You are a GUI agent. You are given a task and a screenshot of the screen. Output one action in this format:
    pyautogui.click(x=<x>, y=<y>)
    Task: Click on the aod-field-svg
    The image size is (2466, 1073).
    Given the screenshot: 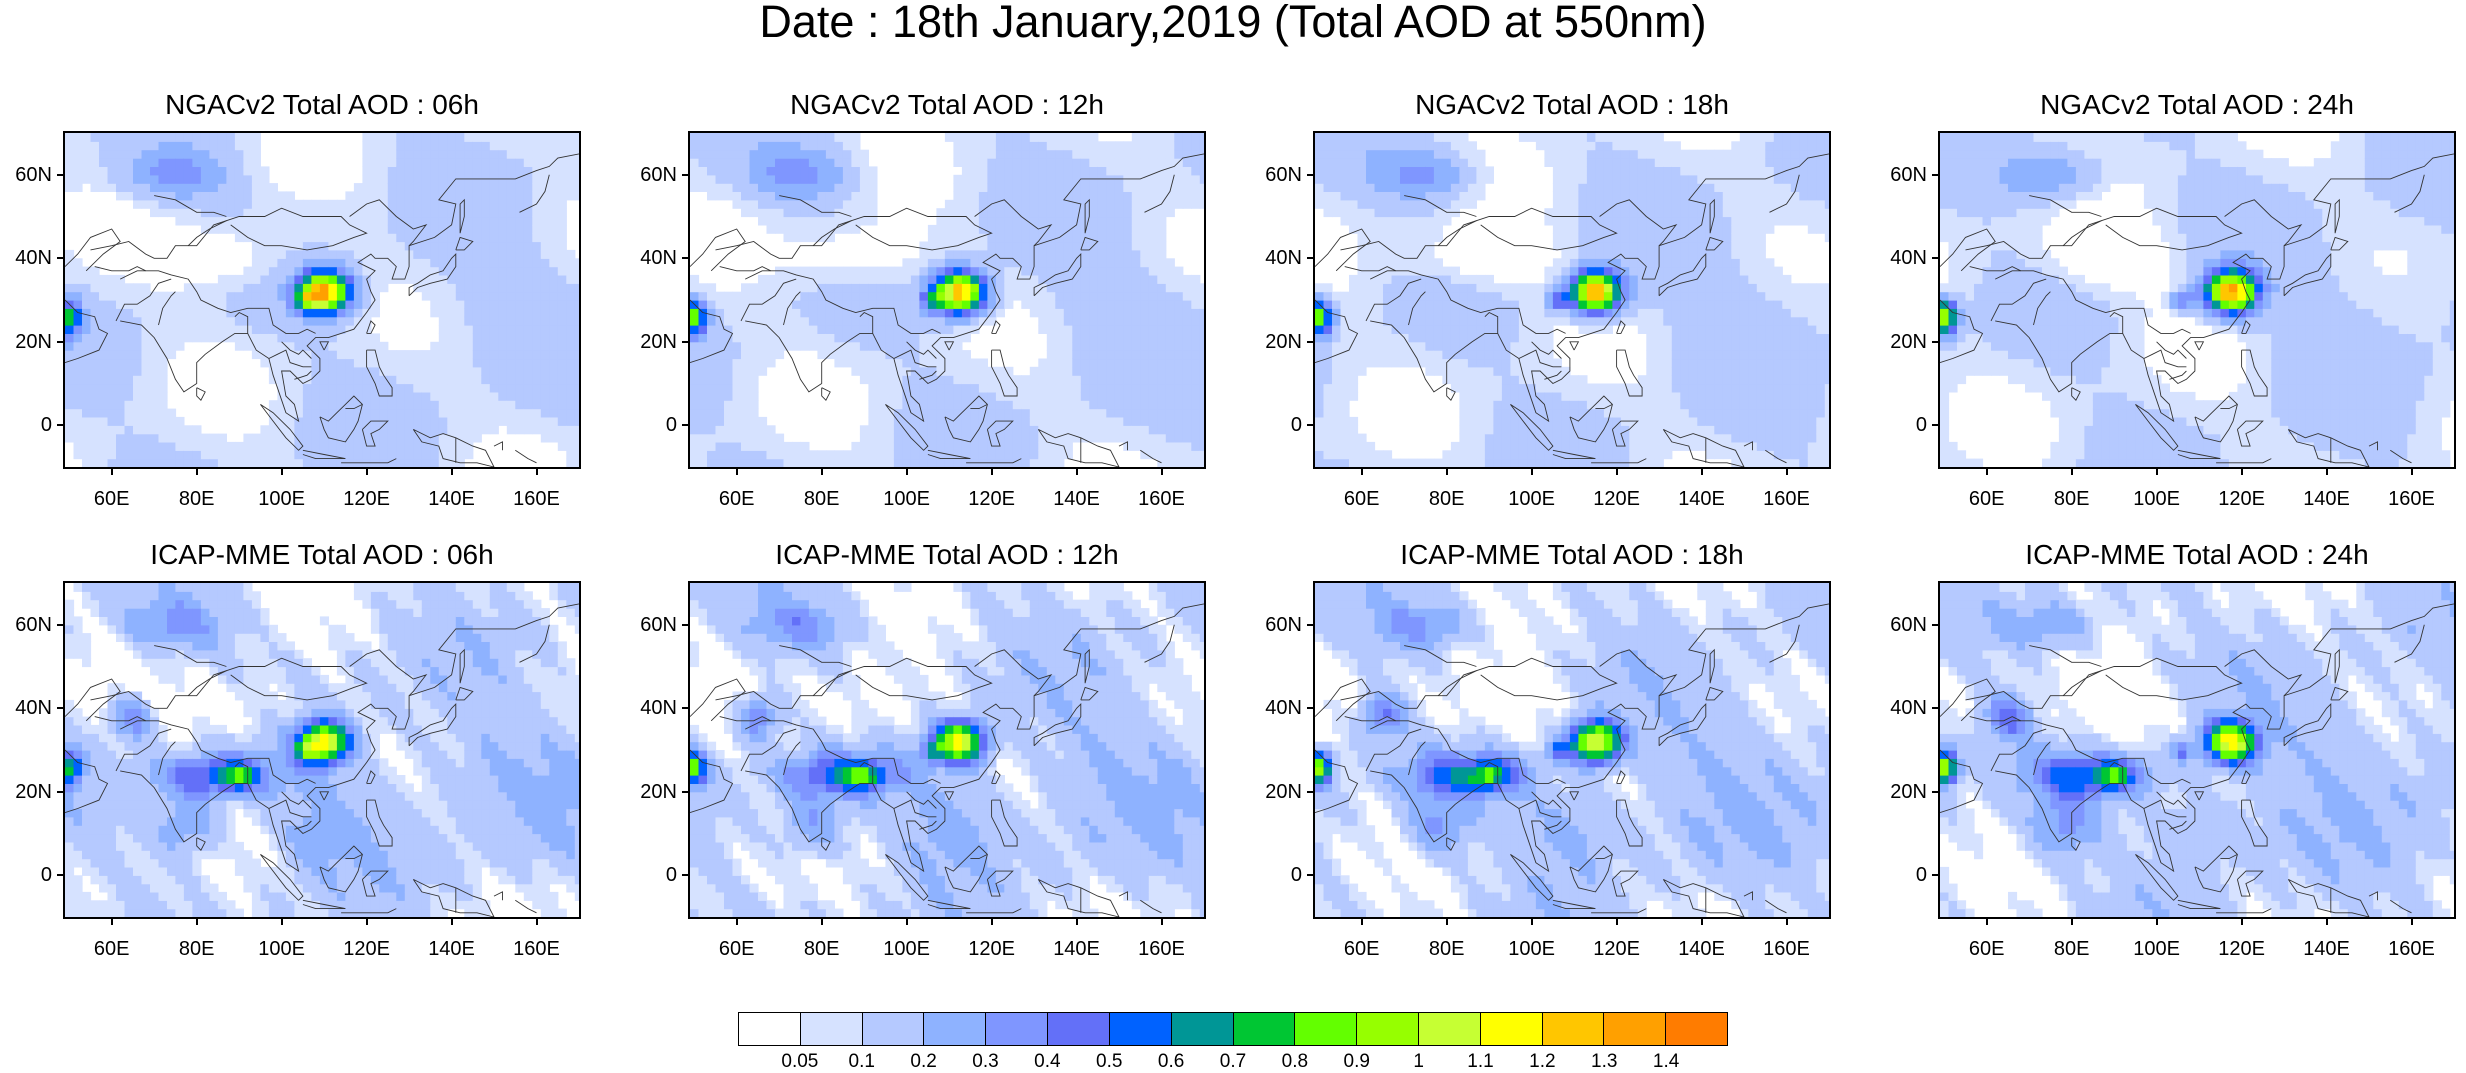 What is the action you would take?
    pyautogui.click(x=322, y=750)
    